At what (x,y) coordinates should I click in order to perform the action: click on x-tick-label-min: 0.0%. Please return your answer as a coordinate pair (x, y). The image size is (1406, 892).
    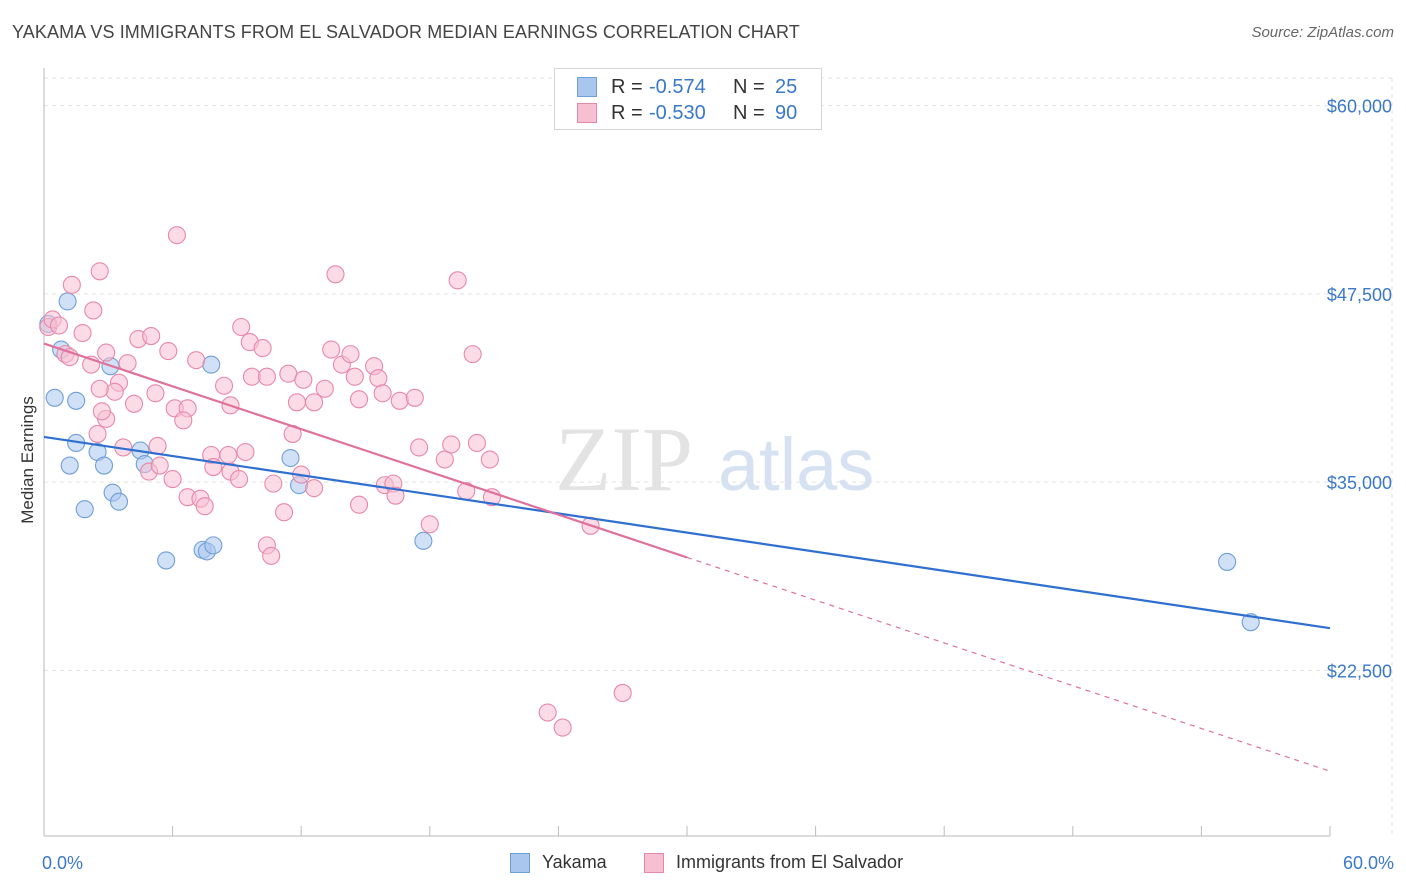
    Looking at the image, I should click on (62, 863).